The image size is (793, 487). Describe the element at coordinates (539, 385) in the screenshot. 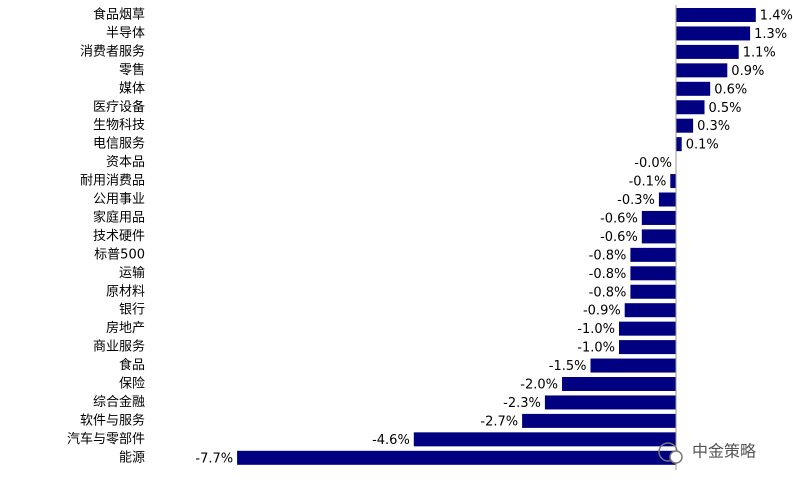

I see `data-label: -2.0%` at that location.